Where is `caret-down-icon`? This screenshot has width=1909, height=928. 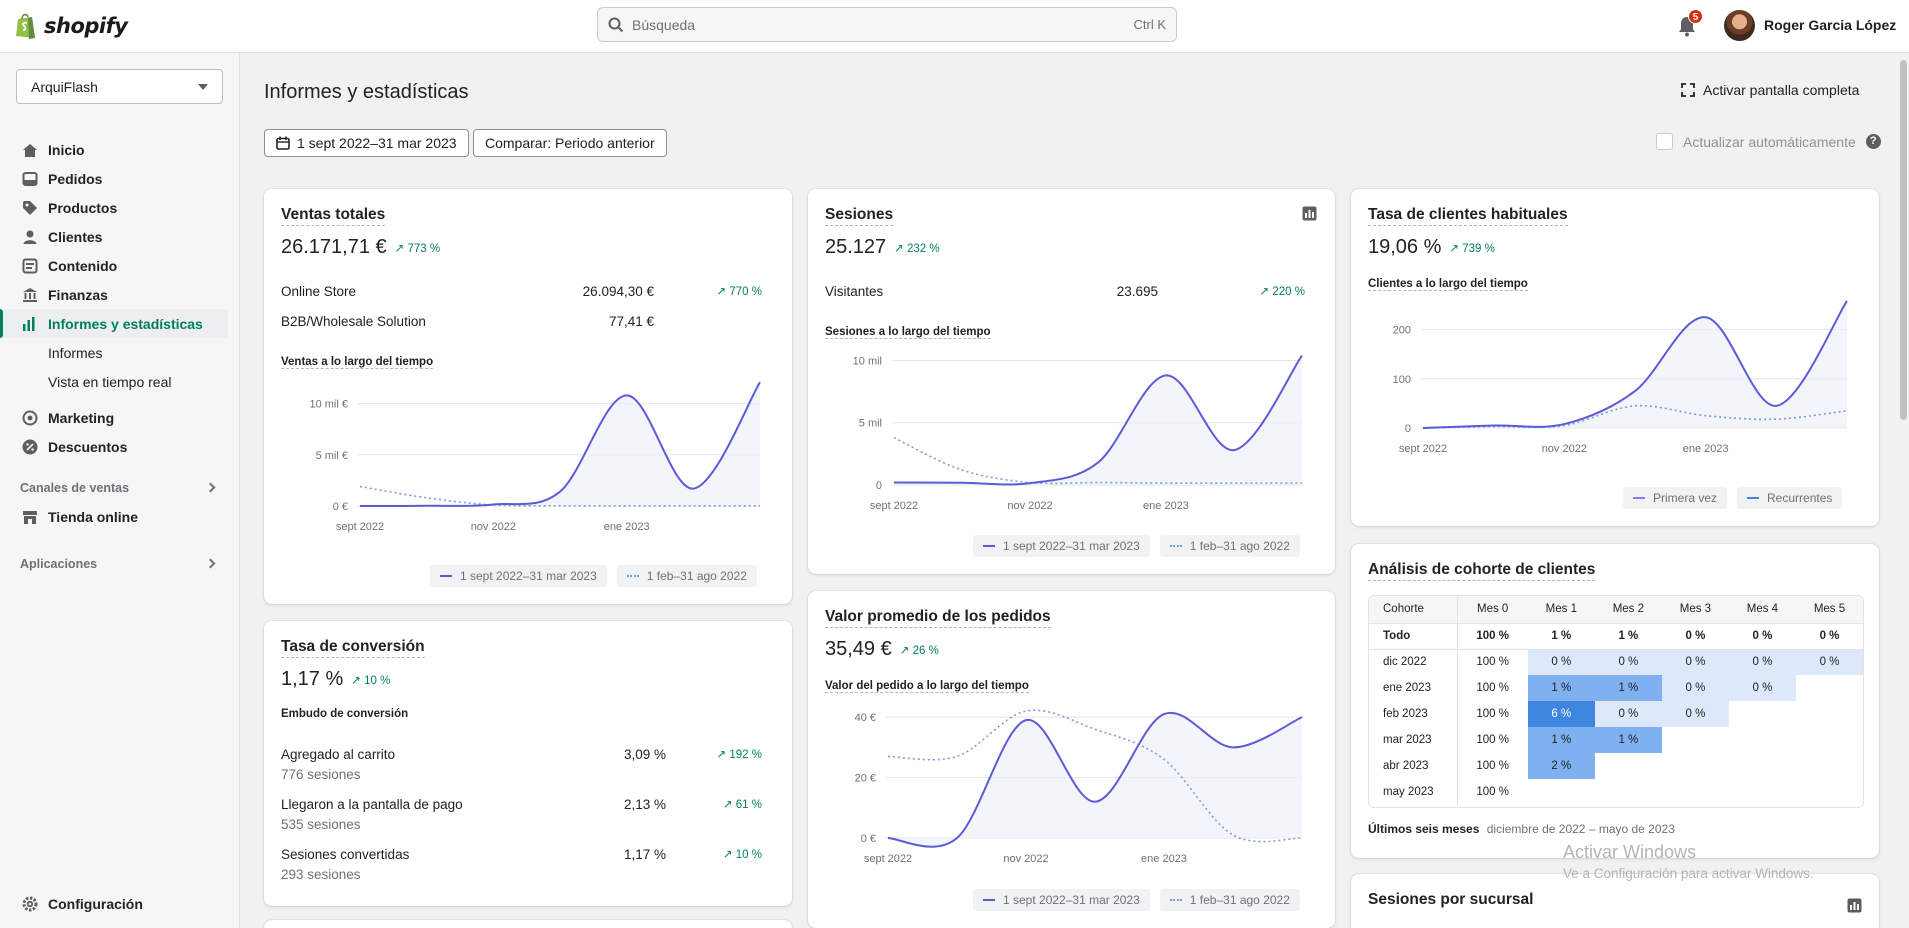
caret-down-icon is located at coordinates (203, 86).